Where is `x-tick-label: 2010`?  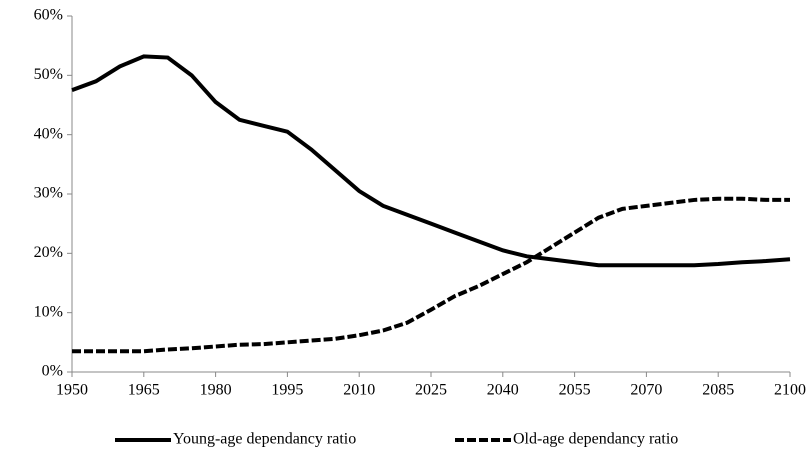 x-tick-label: 2010 is located at coordinates (359, 390).